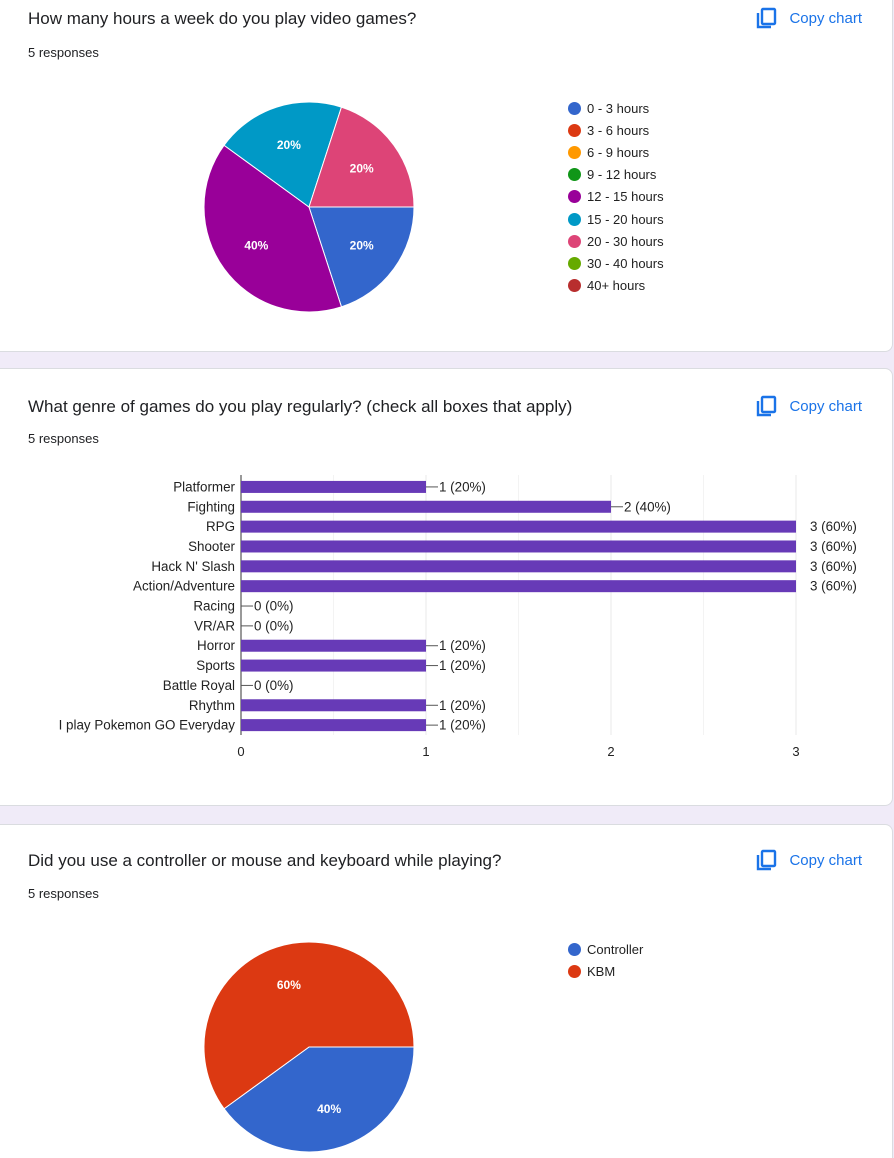 The image size is (894, 1158). Describe the element at coordinates (601, 971) in the screenshot. I see `legend-label: KBM` at that location.